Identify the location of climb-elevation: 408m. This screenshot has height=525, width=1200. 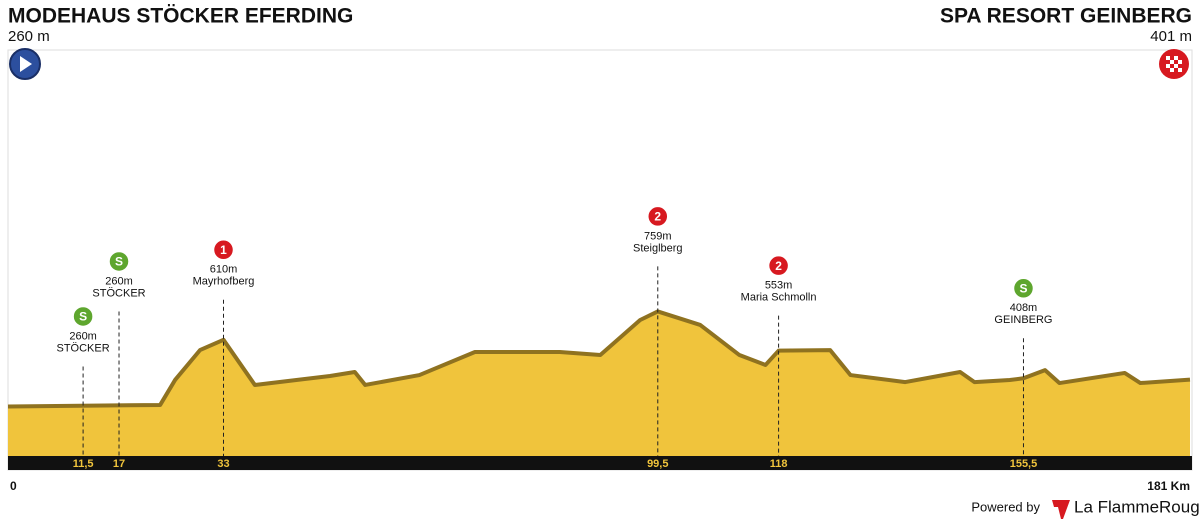
(1024, 308).